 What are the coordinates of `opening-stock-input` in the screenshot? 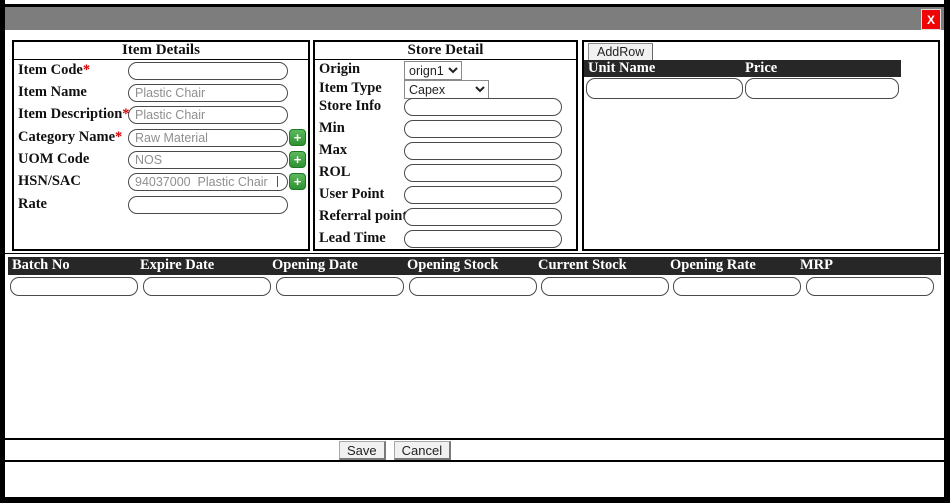 It's located at (473, 286).